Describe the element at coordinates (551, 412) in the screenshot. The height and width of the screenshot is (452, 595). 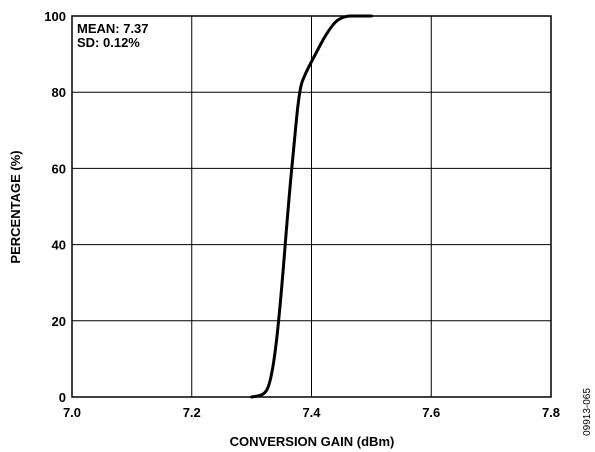
I see `x-tick-label: 7.8` at that location.